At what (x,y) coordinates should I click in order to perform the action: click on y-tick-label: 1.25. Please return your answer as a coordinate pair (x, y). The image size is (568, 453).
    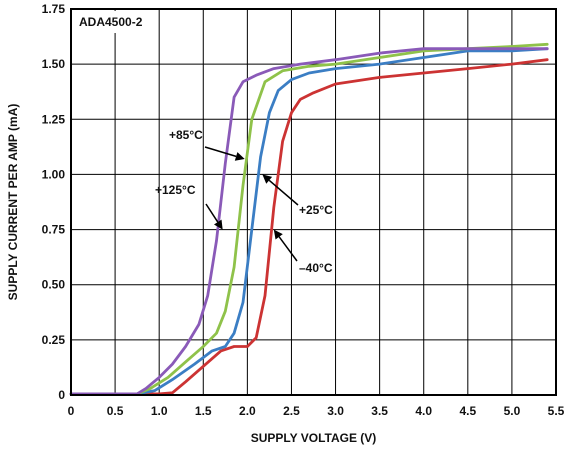
    Looking at the image, I should click on (54, 119).